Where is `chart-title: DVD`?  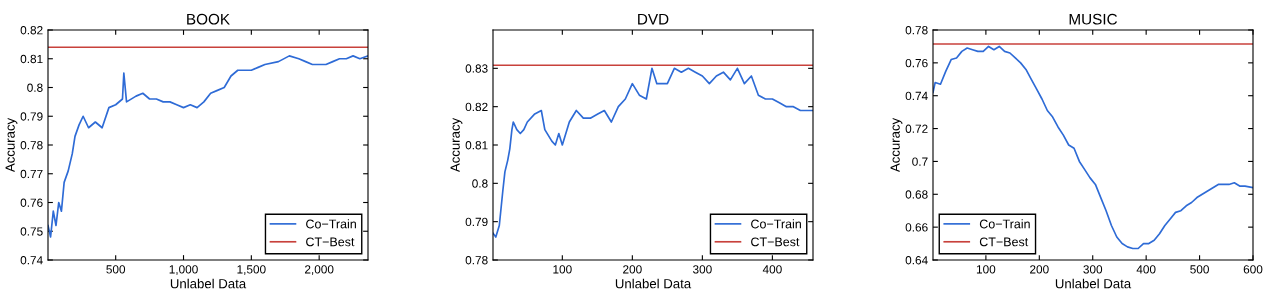 chart-title: DVD is located at coordinates (653, 19).